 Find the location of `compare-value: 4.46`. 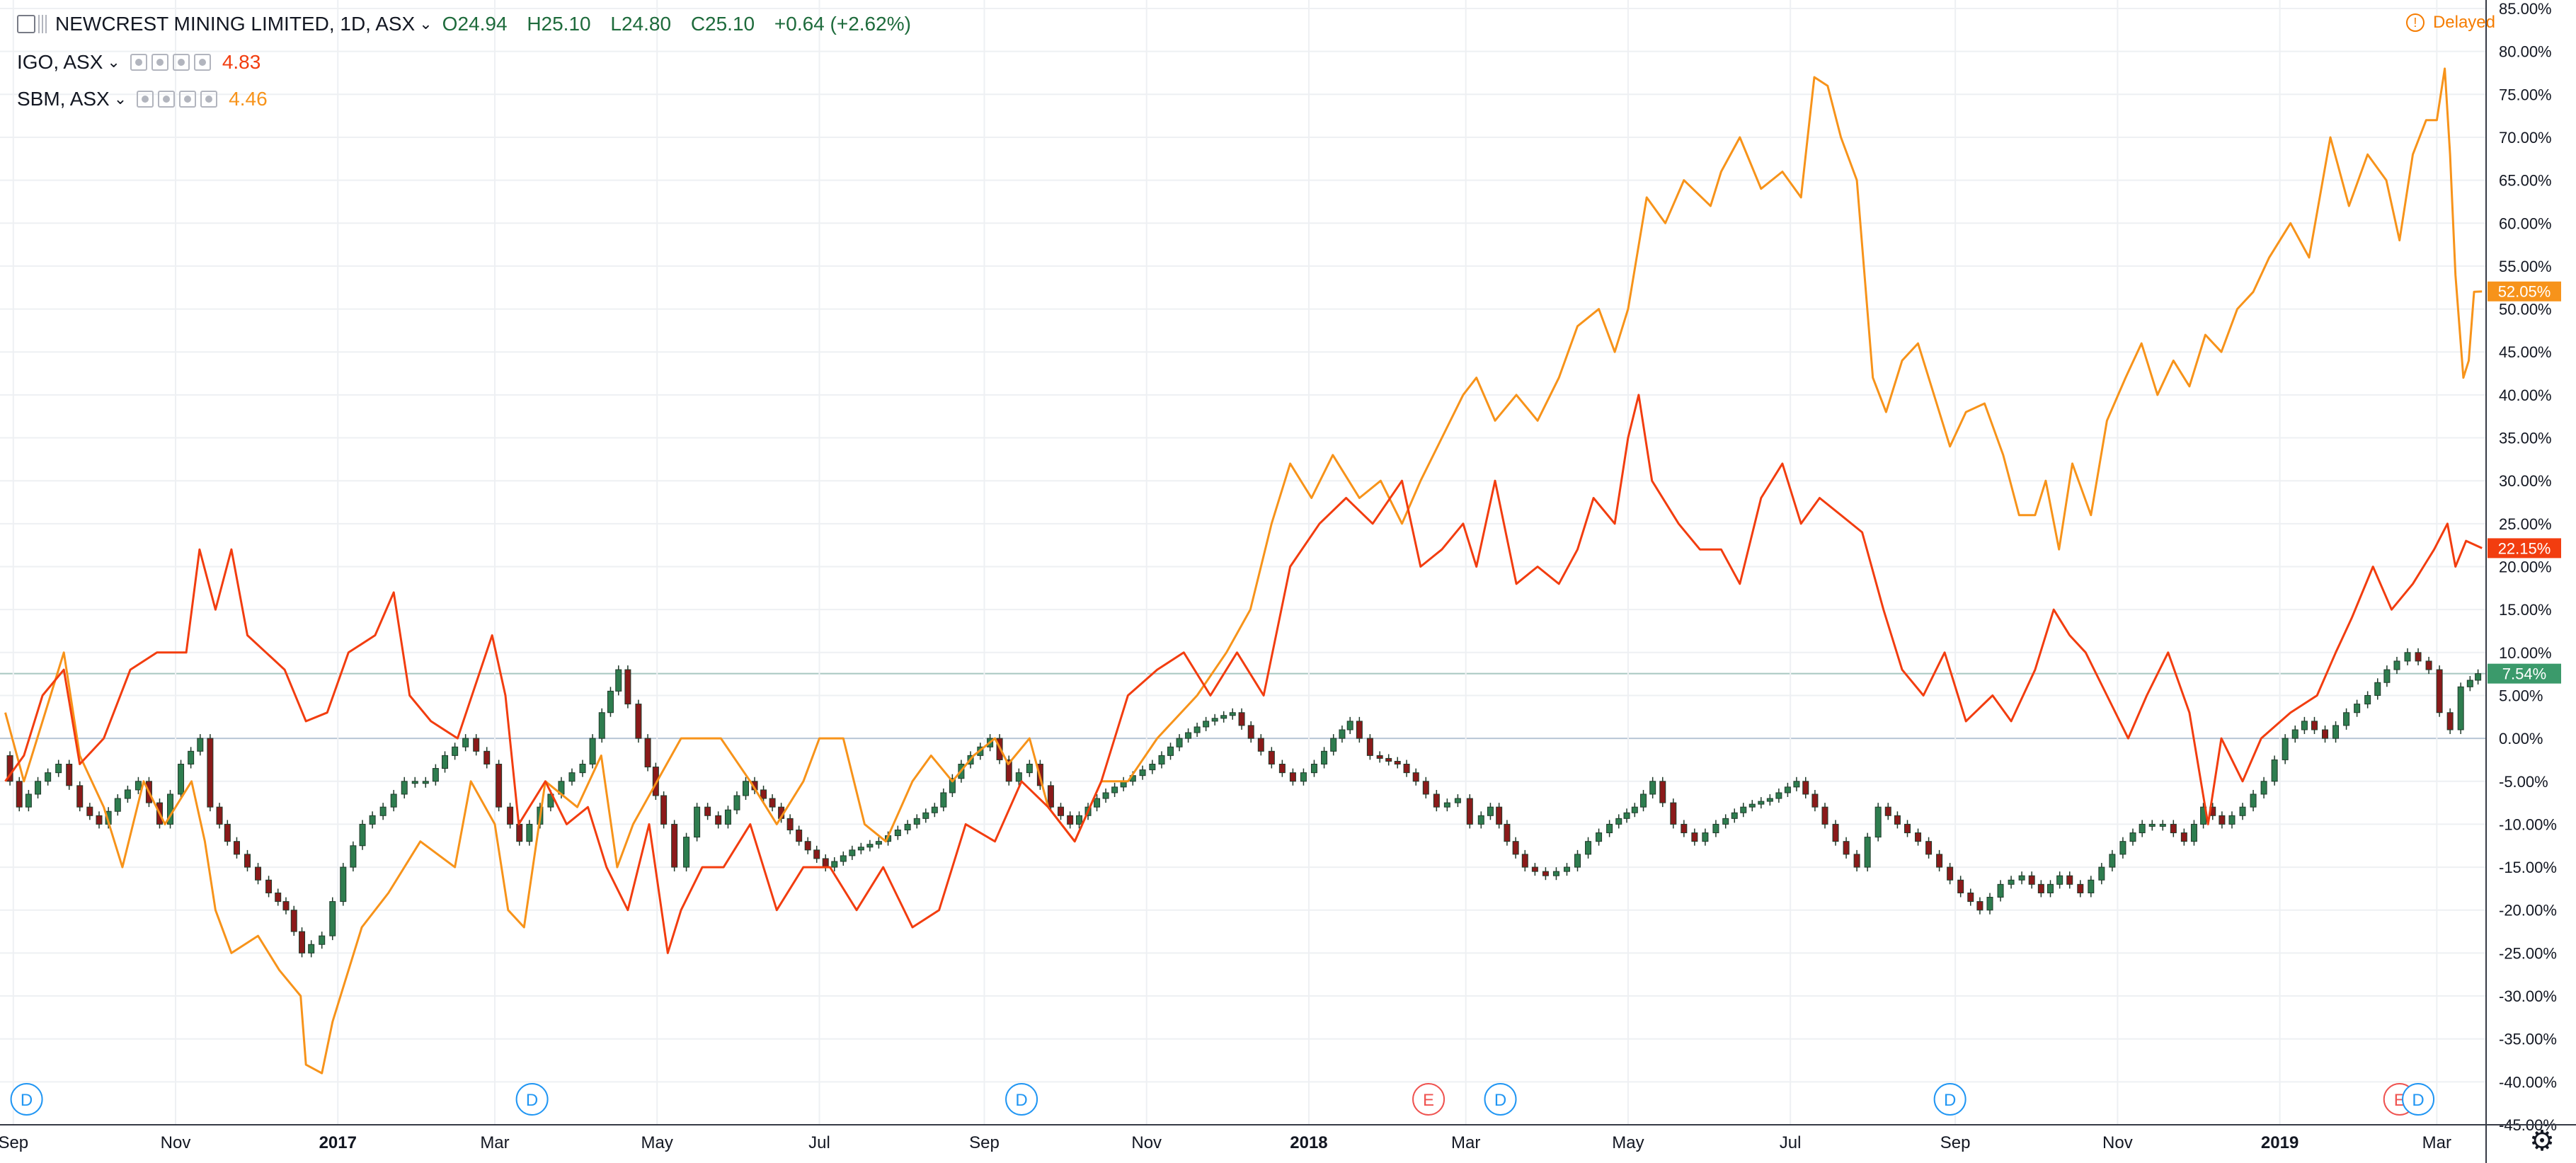

compare-value: 4.46 is located at coordinates (248, 99).